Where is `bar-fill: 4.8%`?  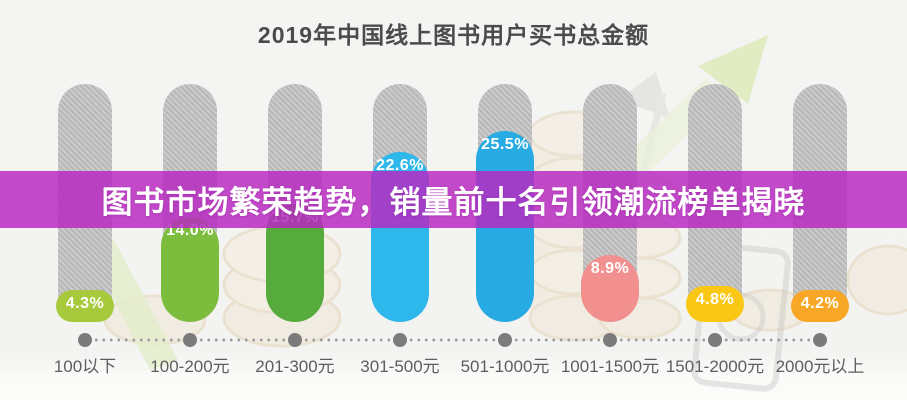 bar-fill: 4.8% is located at coordinates (715, 304).